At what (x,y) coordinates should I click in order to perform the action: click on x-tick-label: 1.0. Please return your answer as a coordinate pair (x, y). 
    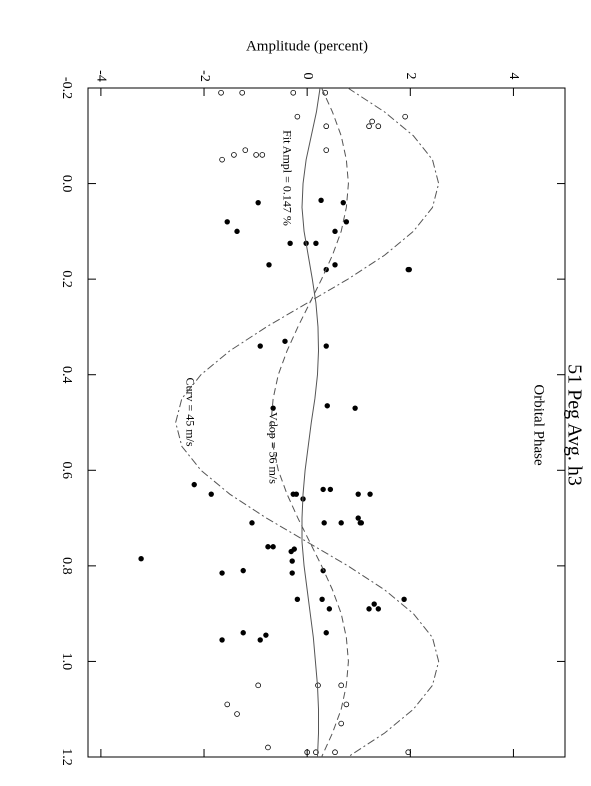
    Looking at the image, I should click on (66, 662).